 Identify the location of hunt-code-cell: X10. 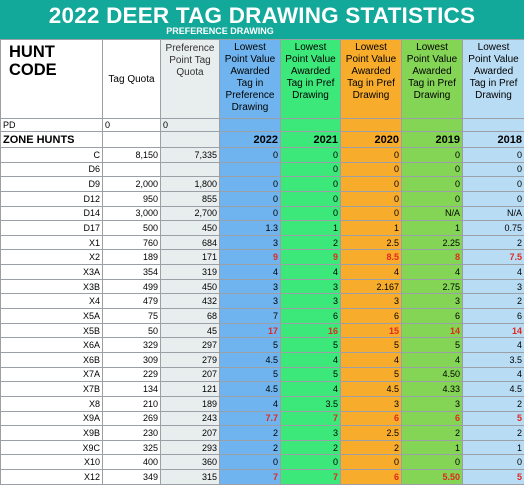
(51, 462).